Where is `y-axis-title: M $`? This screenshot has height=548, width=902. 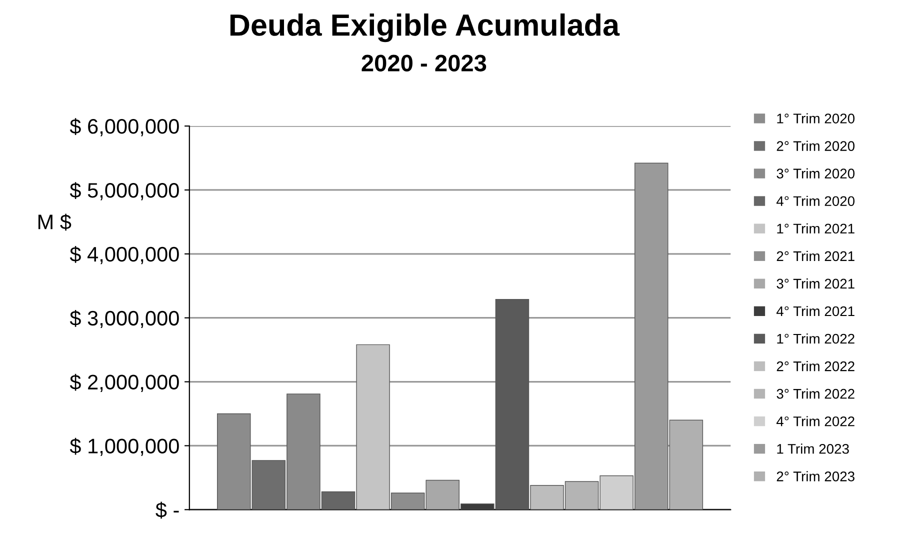
y-axis-title: M $ is located at coordinates (55, 222).